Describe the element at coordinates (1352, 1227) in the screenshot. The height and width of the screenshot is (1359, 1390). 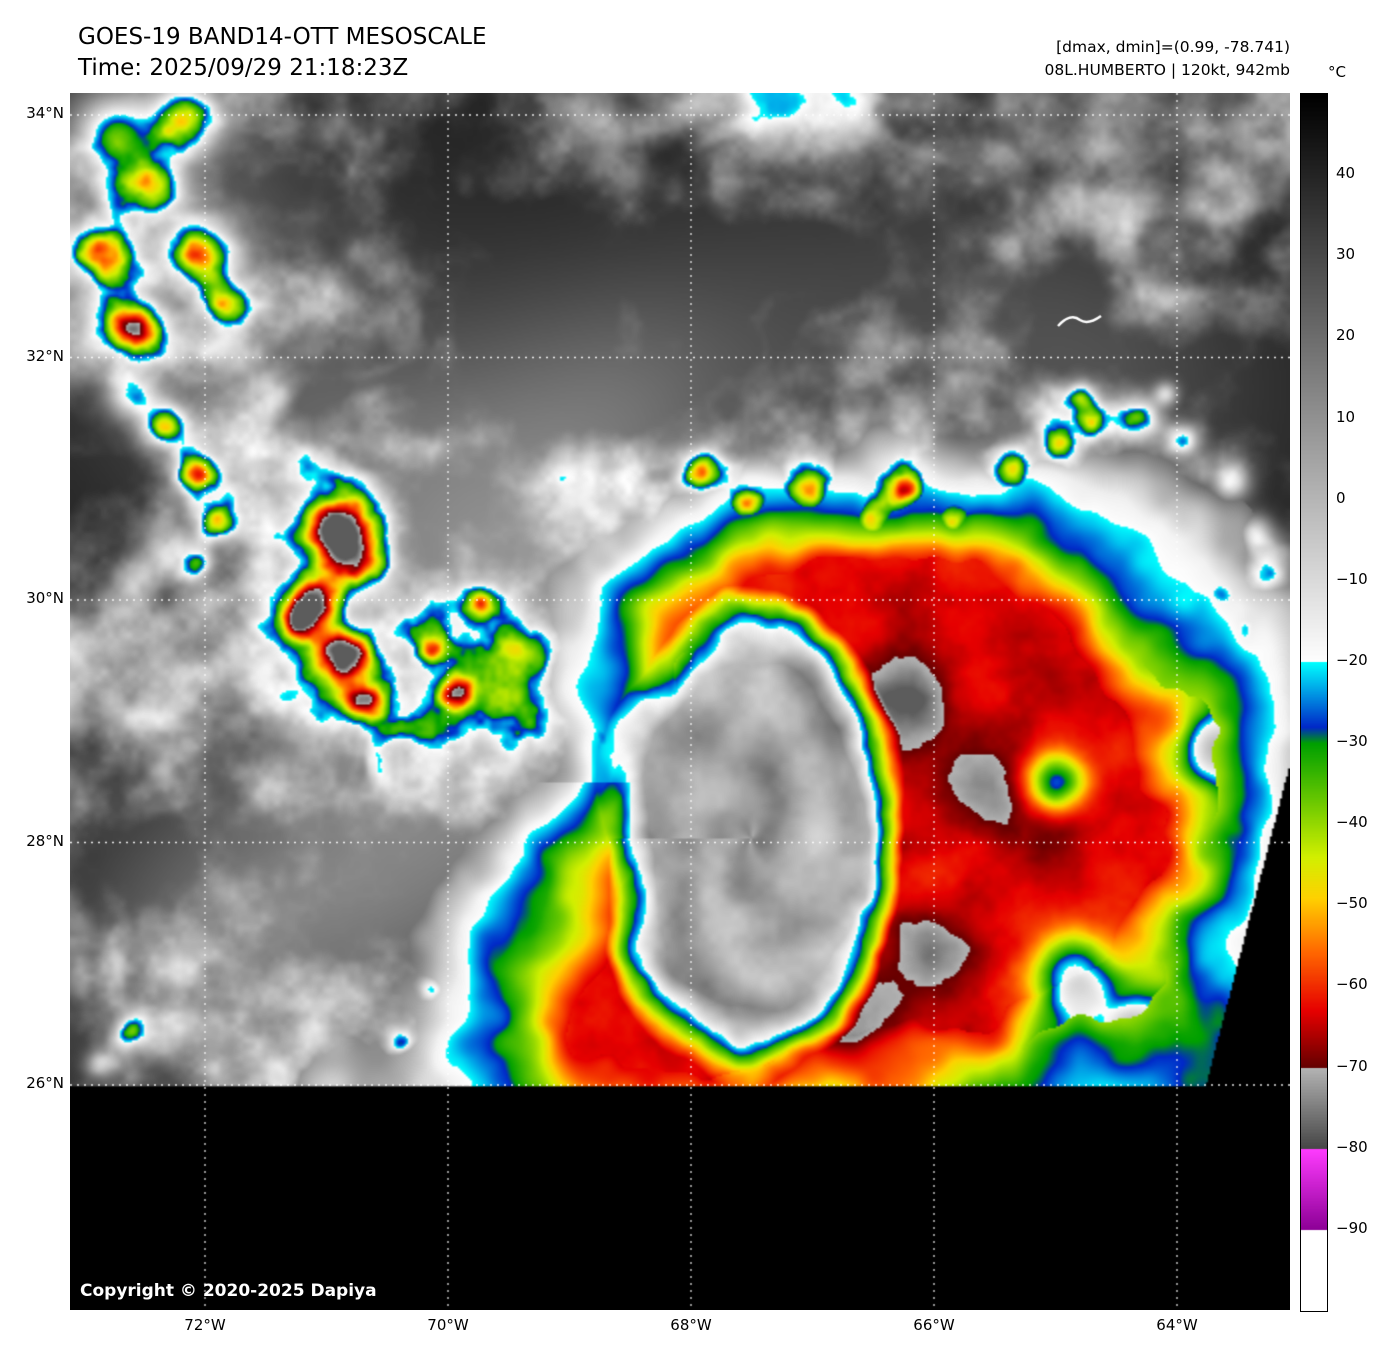
I see `colorbar-tick-label: −90` at that location.